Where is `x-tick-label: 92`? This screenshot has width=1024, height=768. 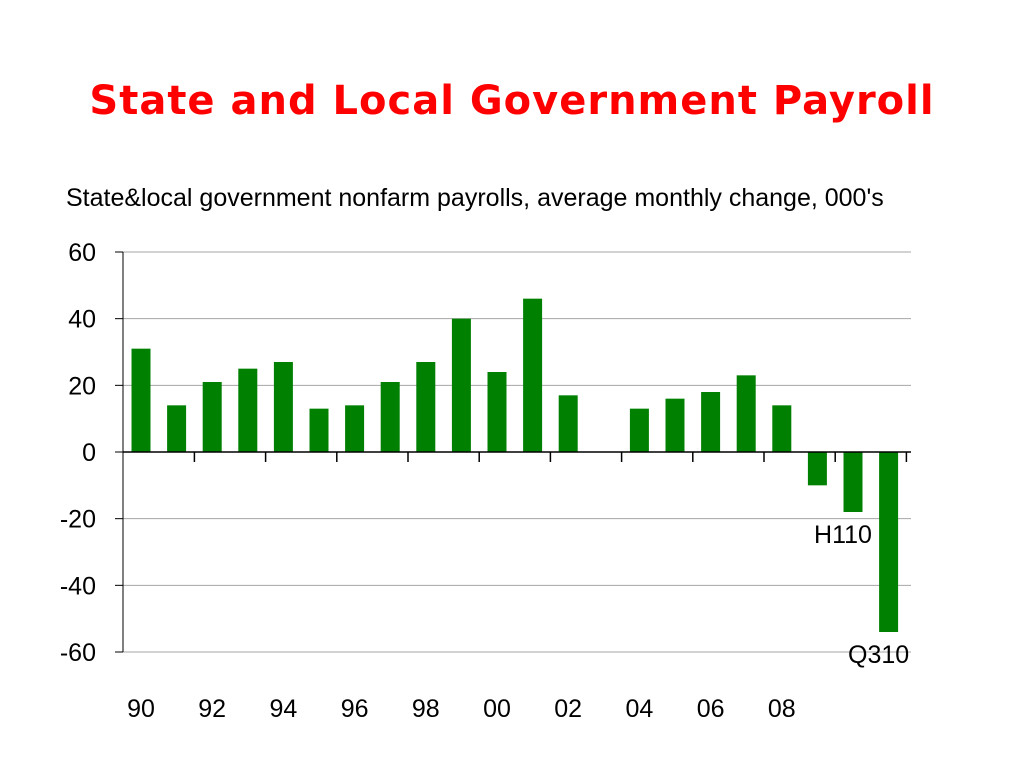 x-tick-label: 92 is located at coordinates (212, 709).